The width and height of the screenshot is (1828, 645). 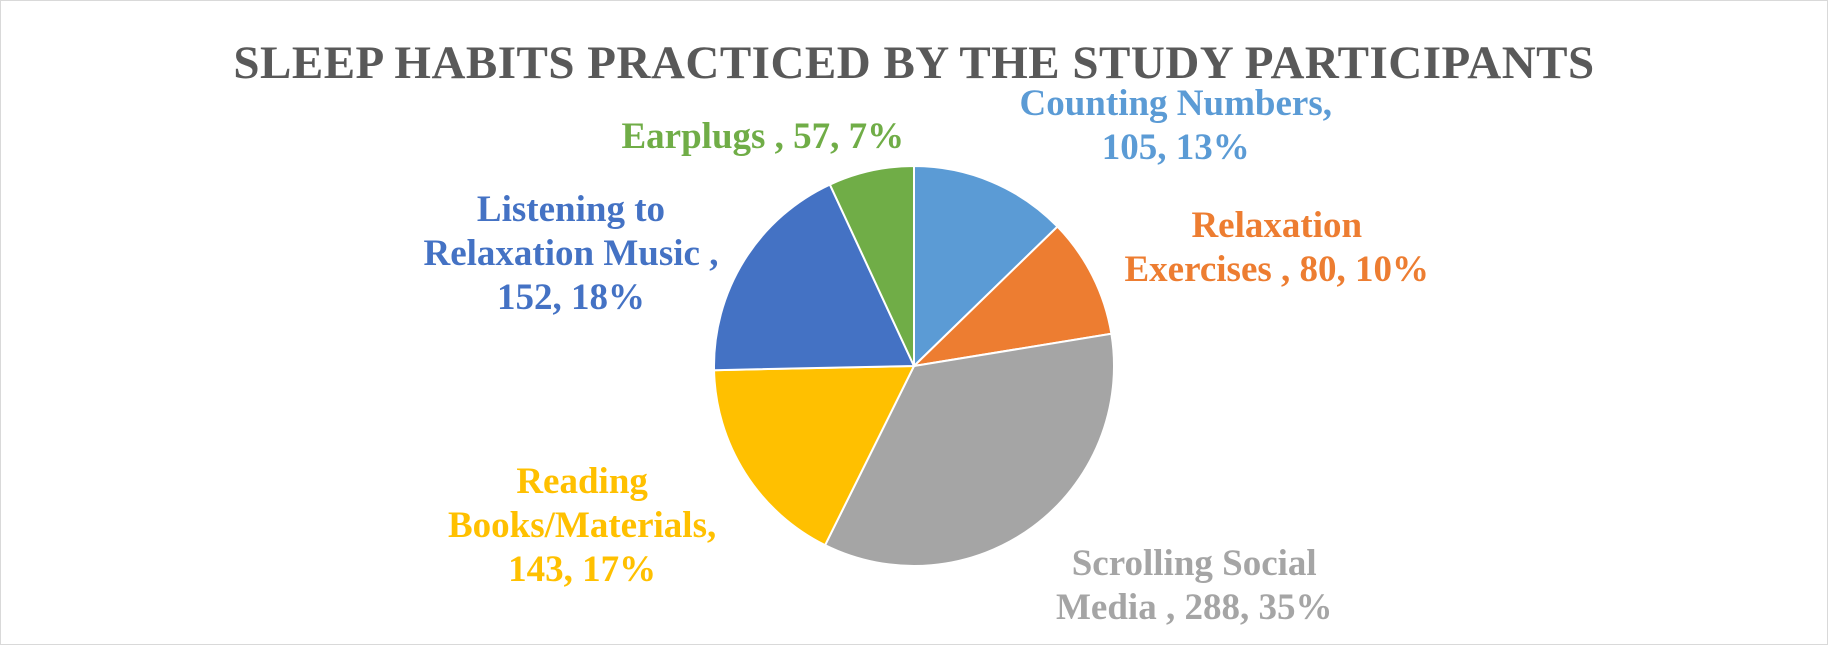 I want to click on data-label-line: Media , 288, 35%, so click(x=1194, y=607).